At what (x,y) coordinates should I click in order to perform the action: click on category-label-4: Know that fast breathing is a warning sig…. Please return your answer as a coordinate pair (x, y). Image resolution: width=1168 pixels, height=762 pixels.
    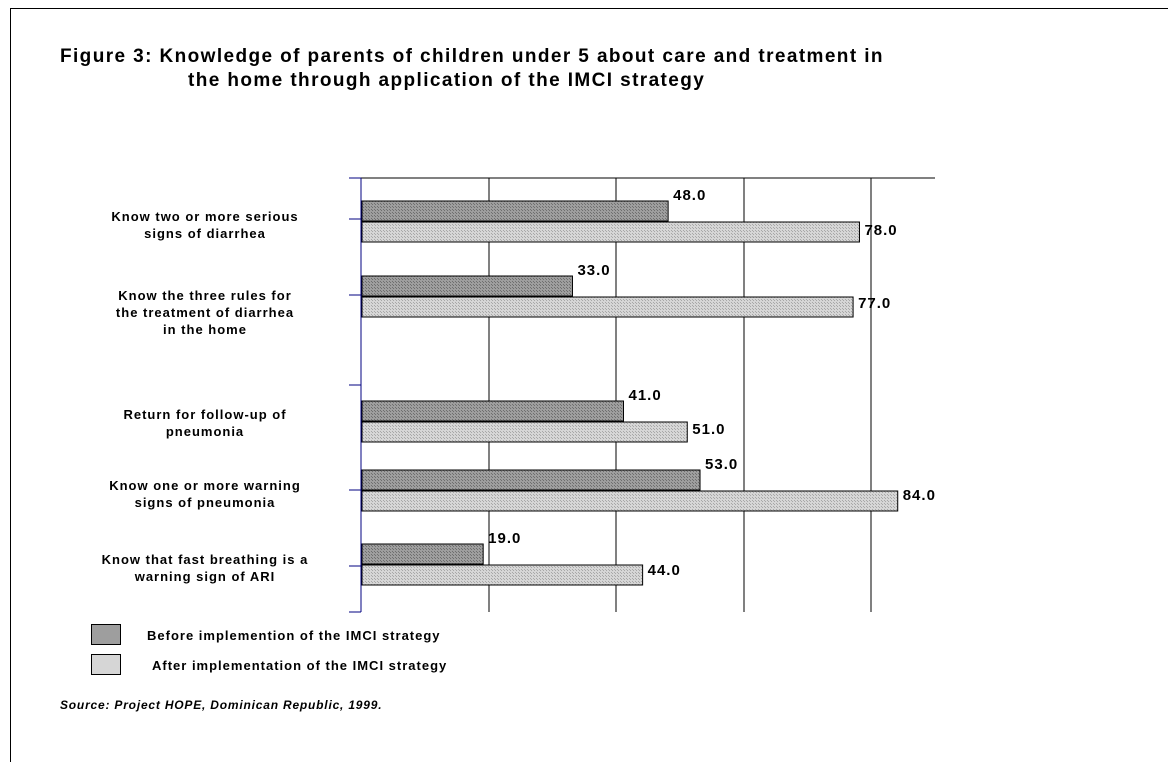
    Looking at the image, I should click on (205, 568).